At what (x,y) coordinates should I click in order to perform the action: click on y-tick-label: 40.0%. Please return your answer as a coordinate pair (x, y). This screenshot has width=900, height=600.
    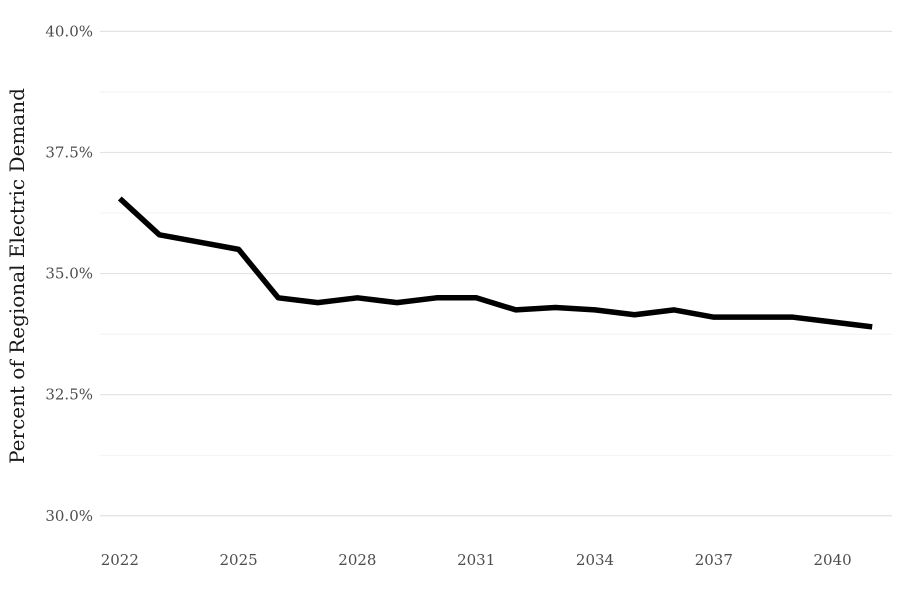
    Looking at the image, I should click on (69, 31).